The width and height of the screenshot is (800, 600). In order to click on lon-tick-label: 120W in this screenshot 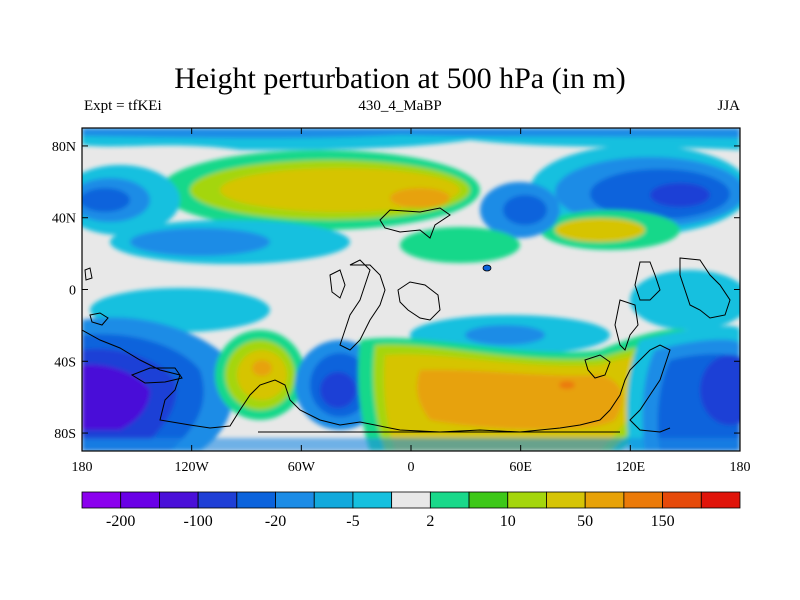, I will do `click(192, 467)`.